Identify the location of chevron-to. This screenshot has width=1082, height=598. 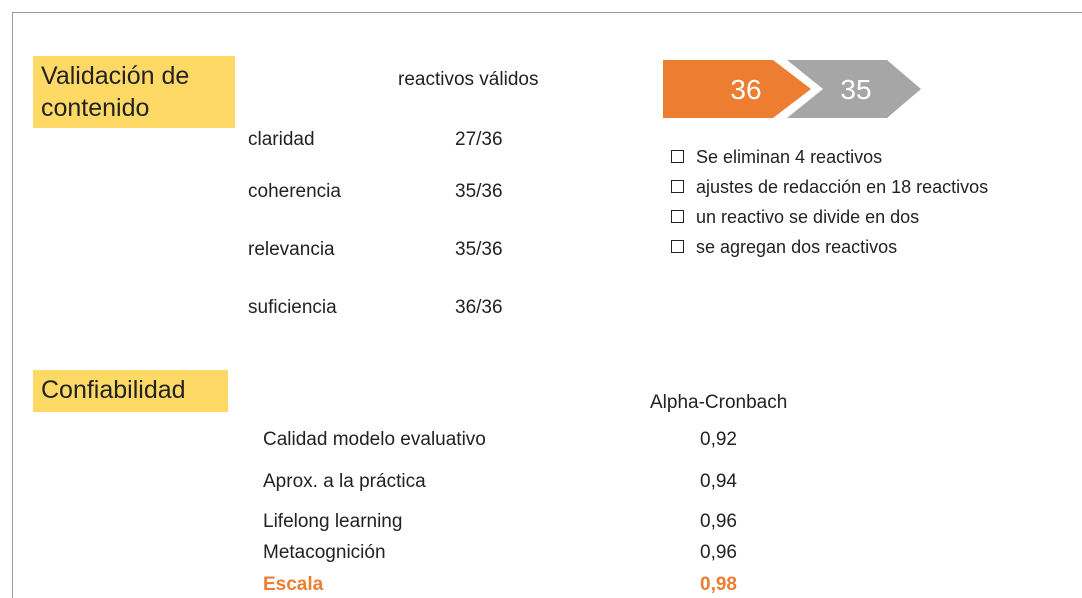
(854, 89).